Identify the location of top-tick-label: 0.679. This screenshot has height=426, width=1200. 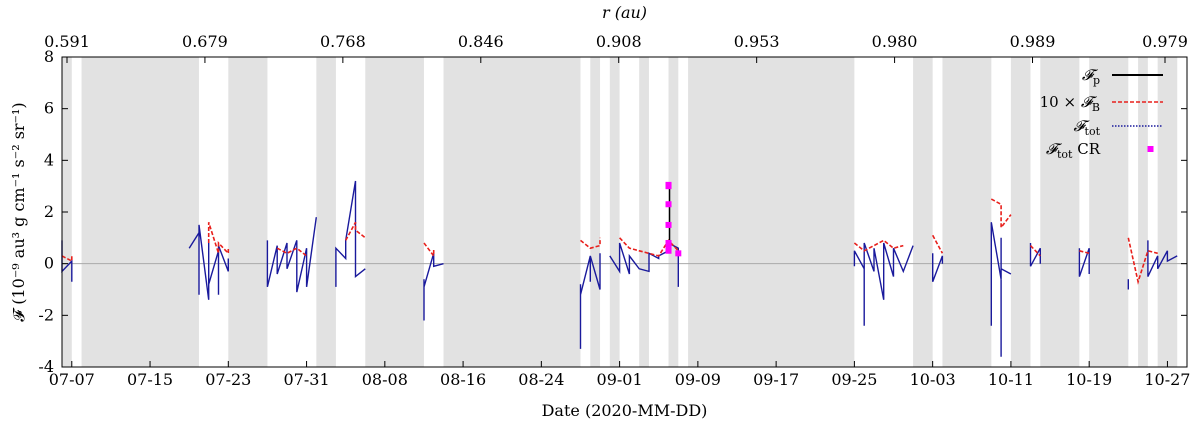
(205, 41).